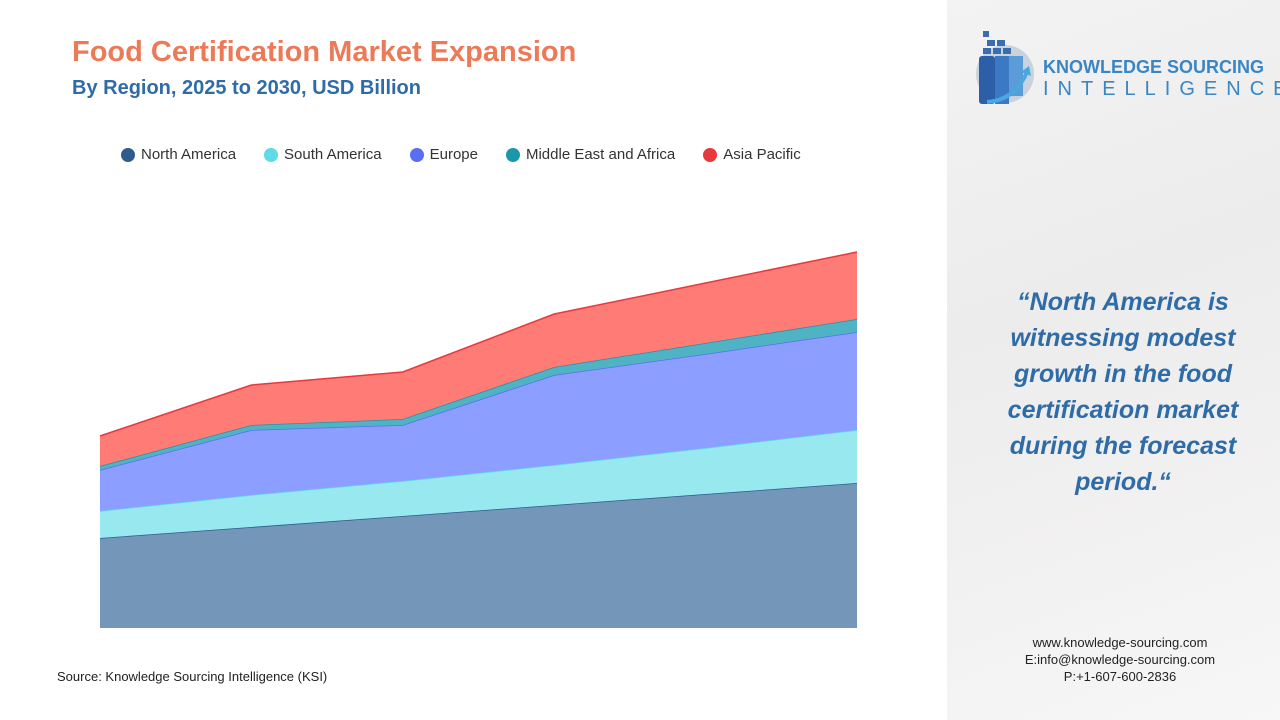 Image resolution: width=1280 pixels, height=720 pixels. Describe the element at coordinates (762, 154) in the screenshot. I see `legend-label: Asia Pacific` at that location.